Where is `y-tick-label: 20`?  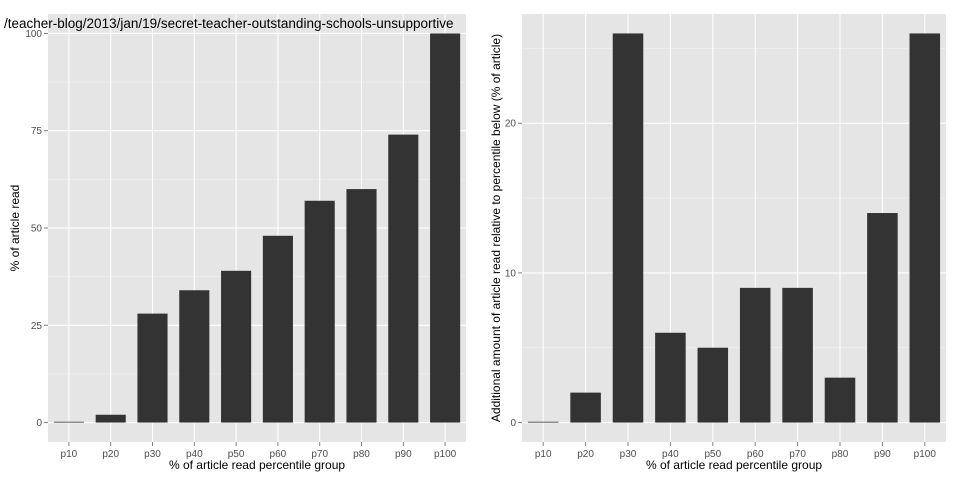 y-tick-label: 20 is located at coordinates (511, 124).